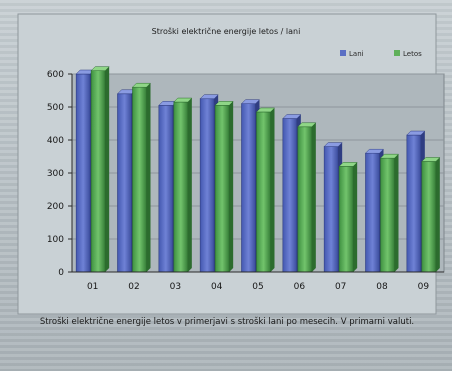  What do you see at coordinates (133, 287) in the screenshot?
I see `x-tick-label: 02` at bounding box center [133, 287].